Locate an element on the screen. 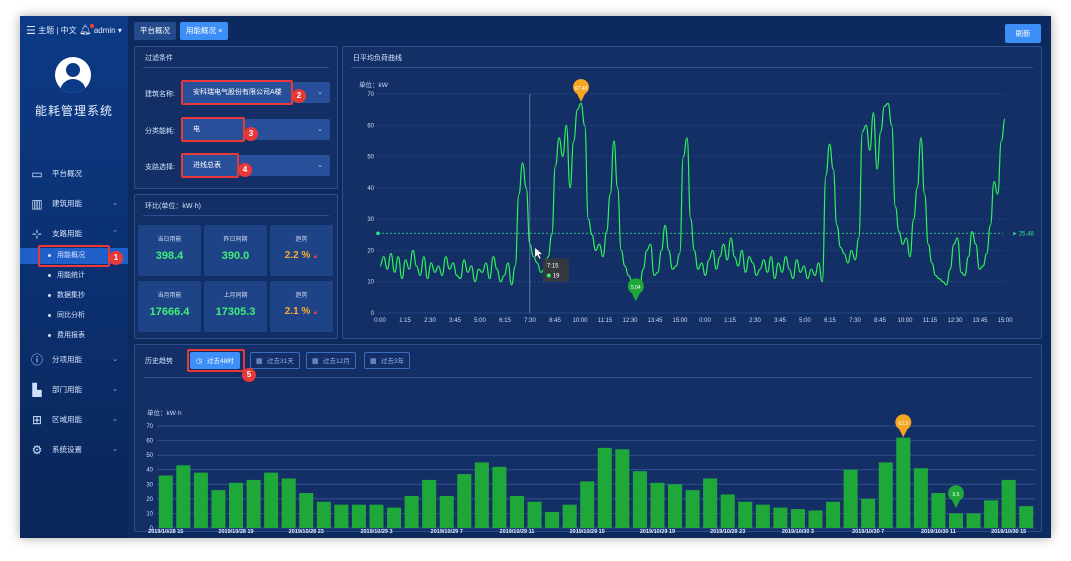 This screenshot has height=561, width=1071. sidebar-item-system-settings: ⚙ 系统设置 ⌄ is located at coordinates (74, 450).